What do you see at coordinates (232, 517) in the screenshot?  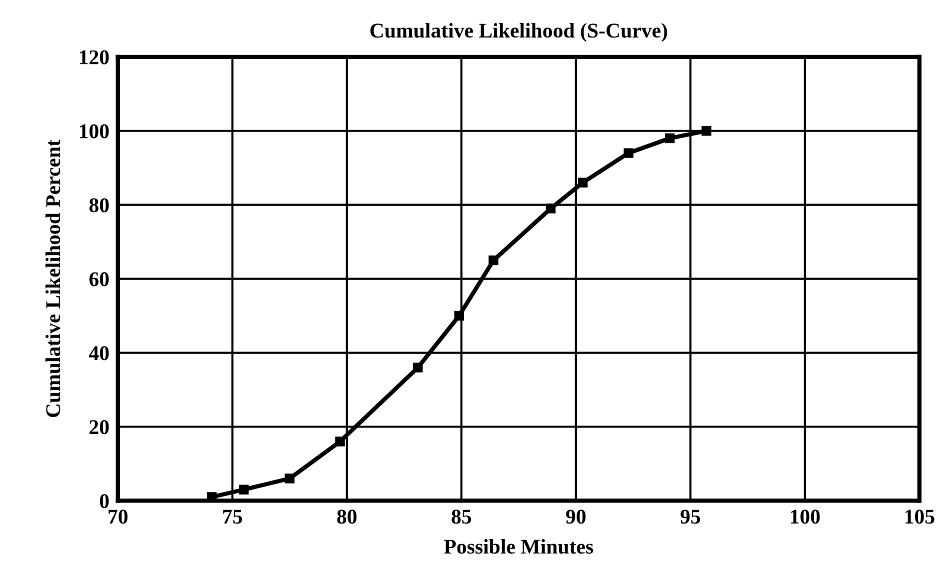 I see `x-tick-label: 75` at bounding box center [232, 517].